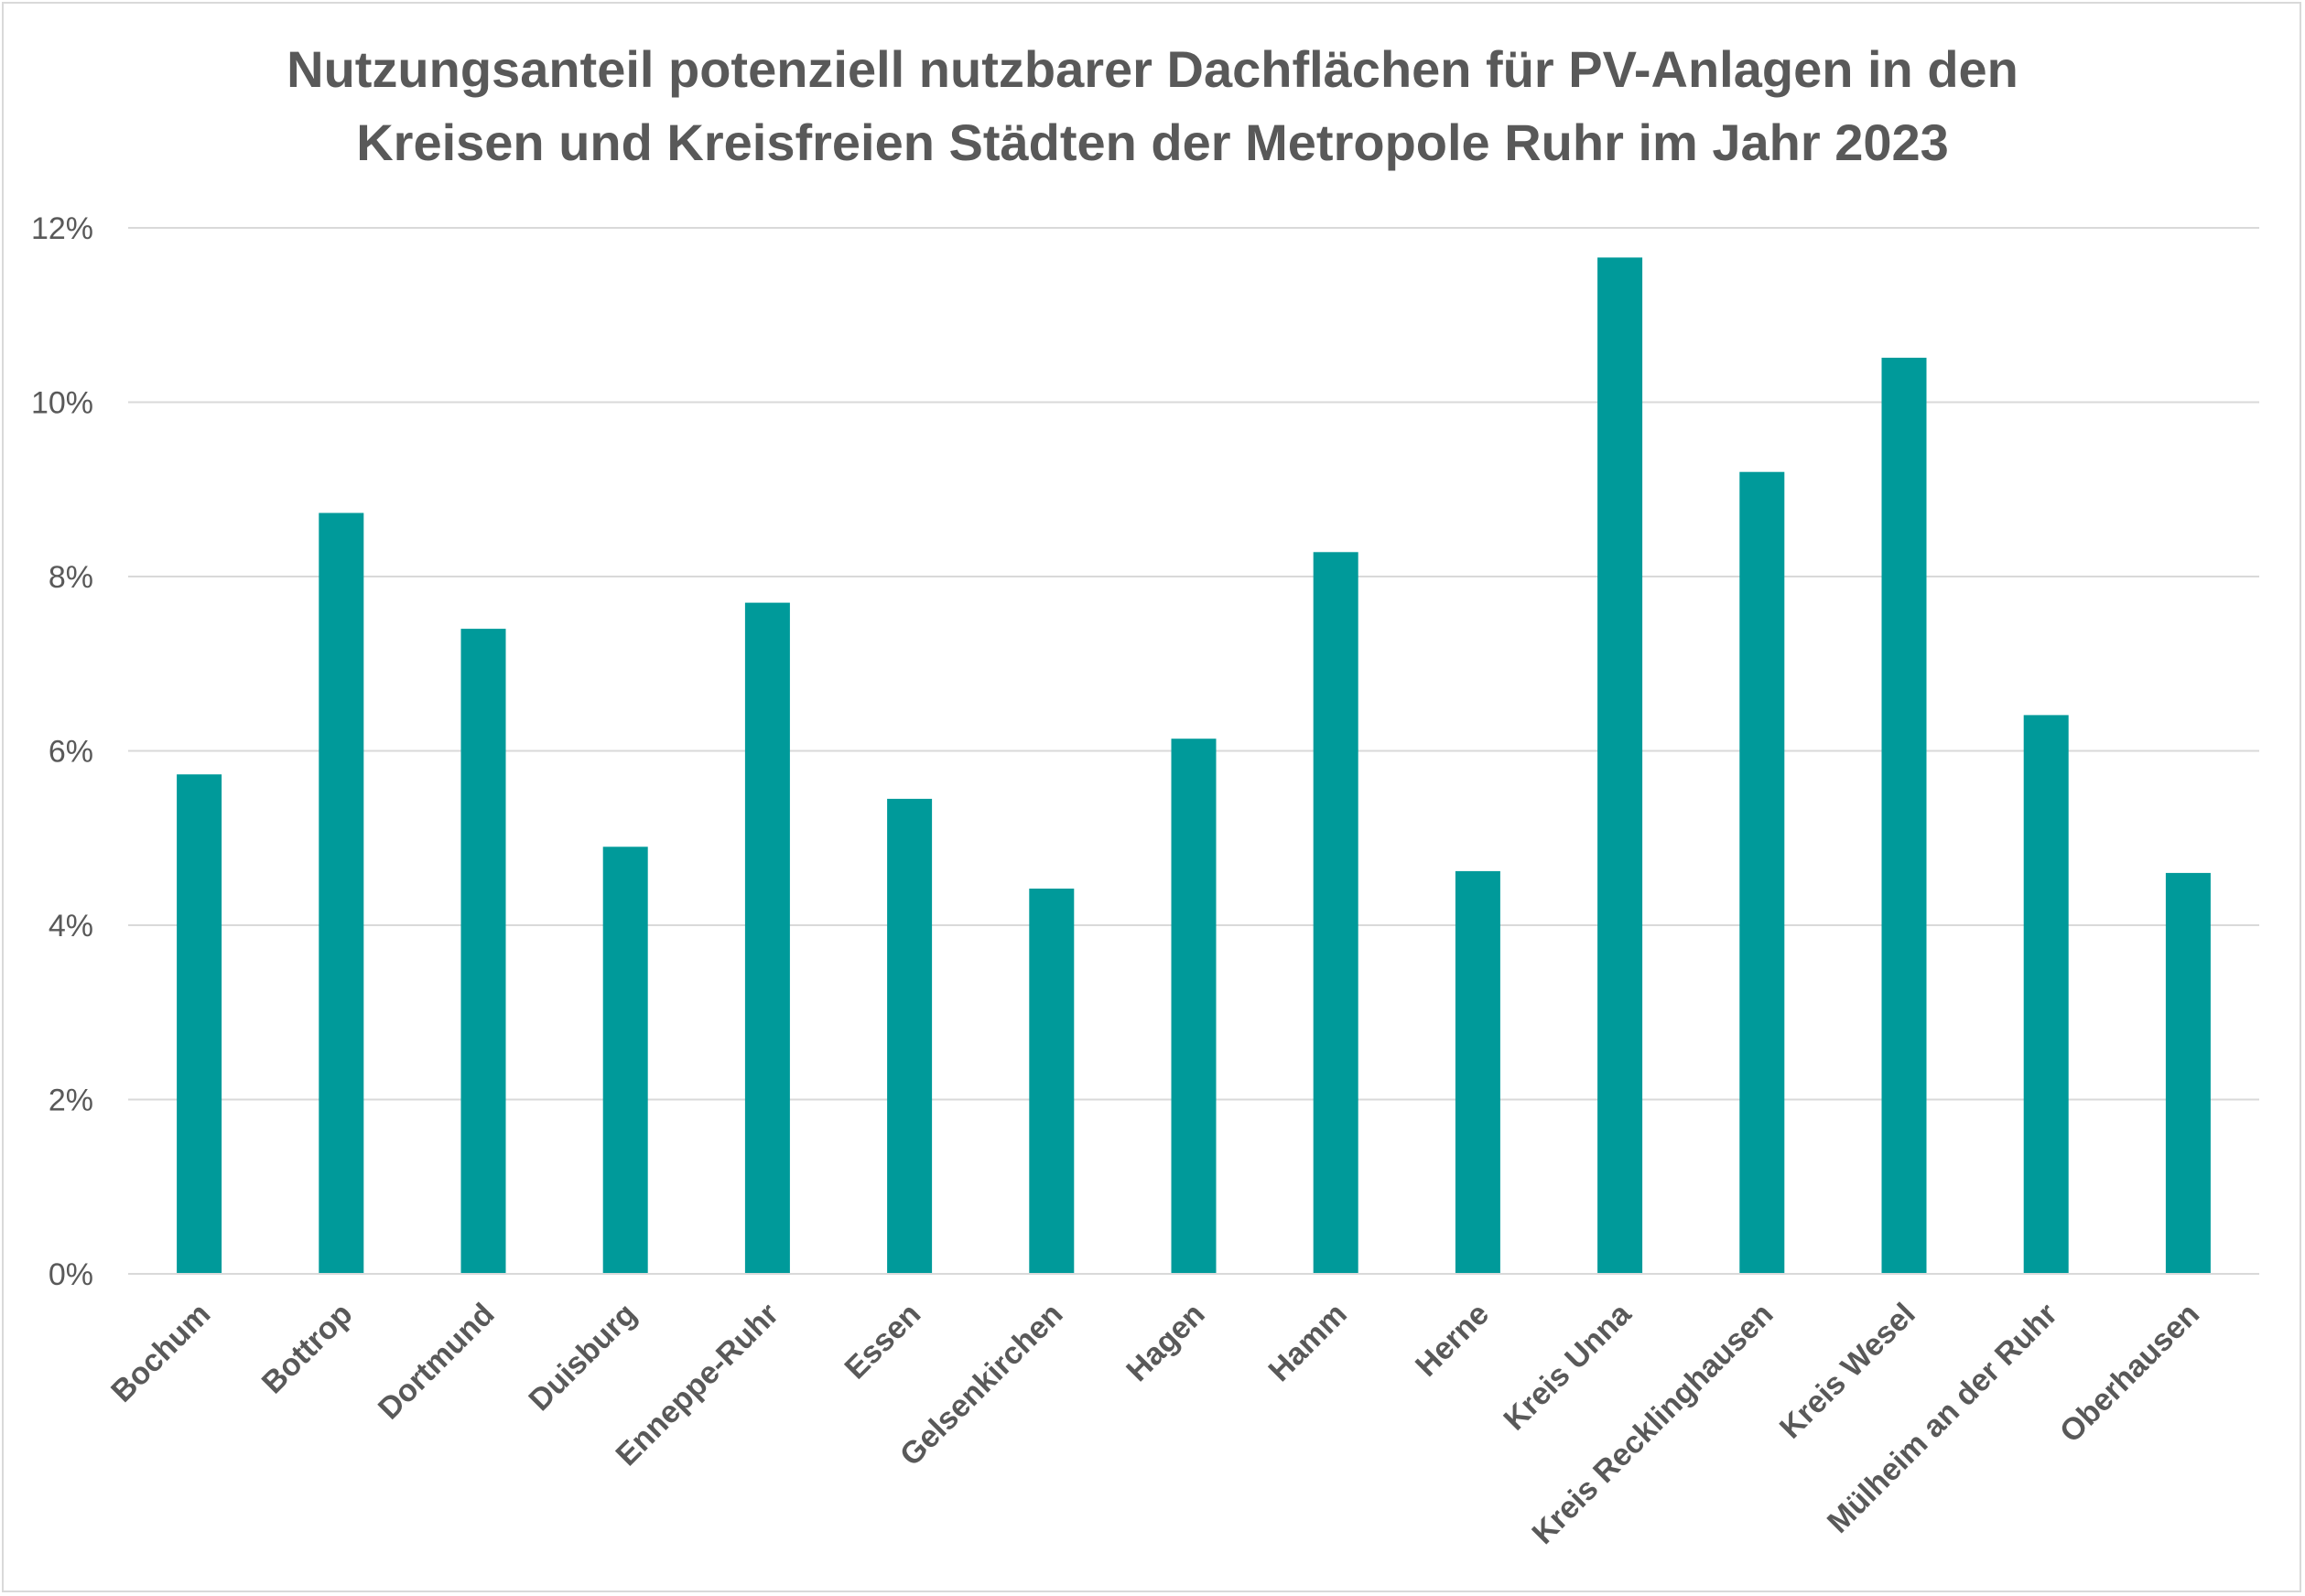 The image size is (2305, 1596). Describe the element at coordinates (199, 1024) in the screenshot. I see `bar-bochum` at that location.